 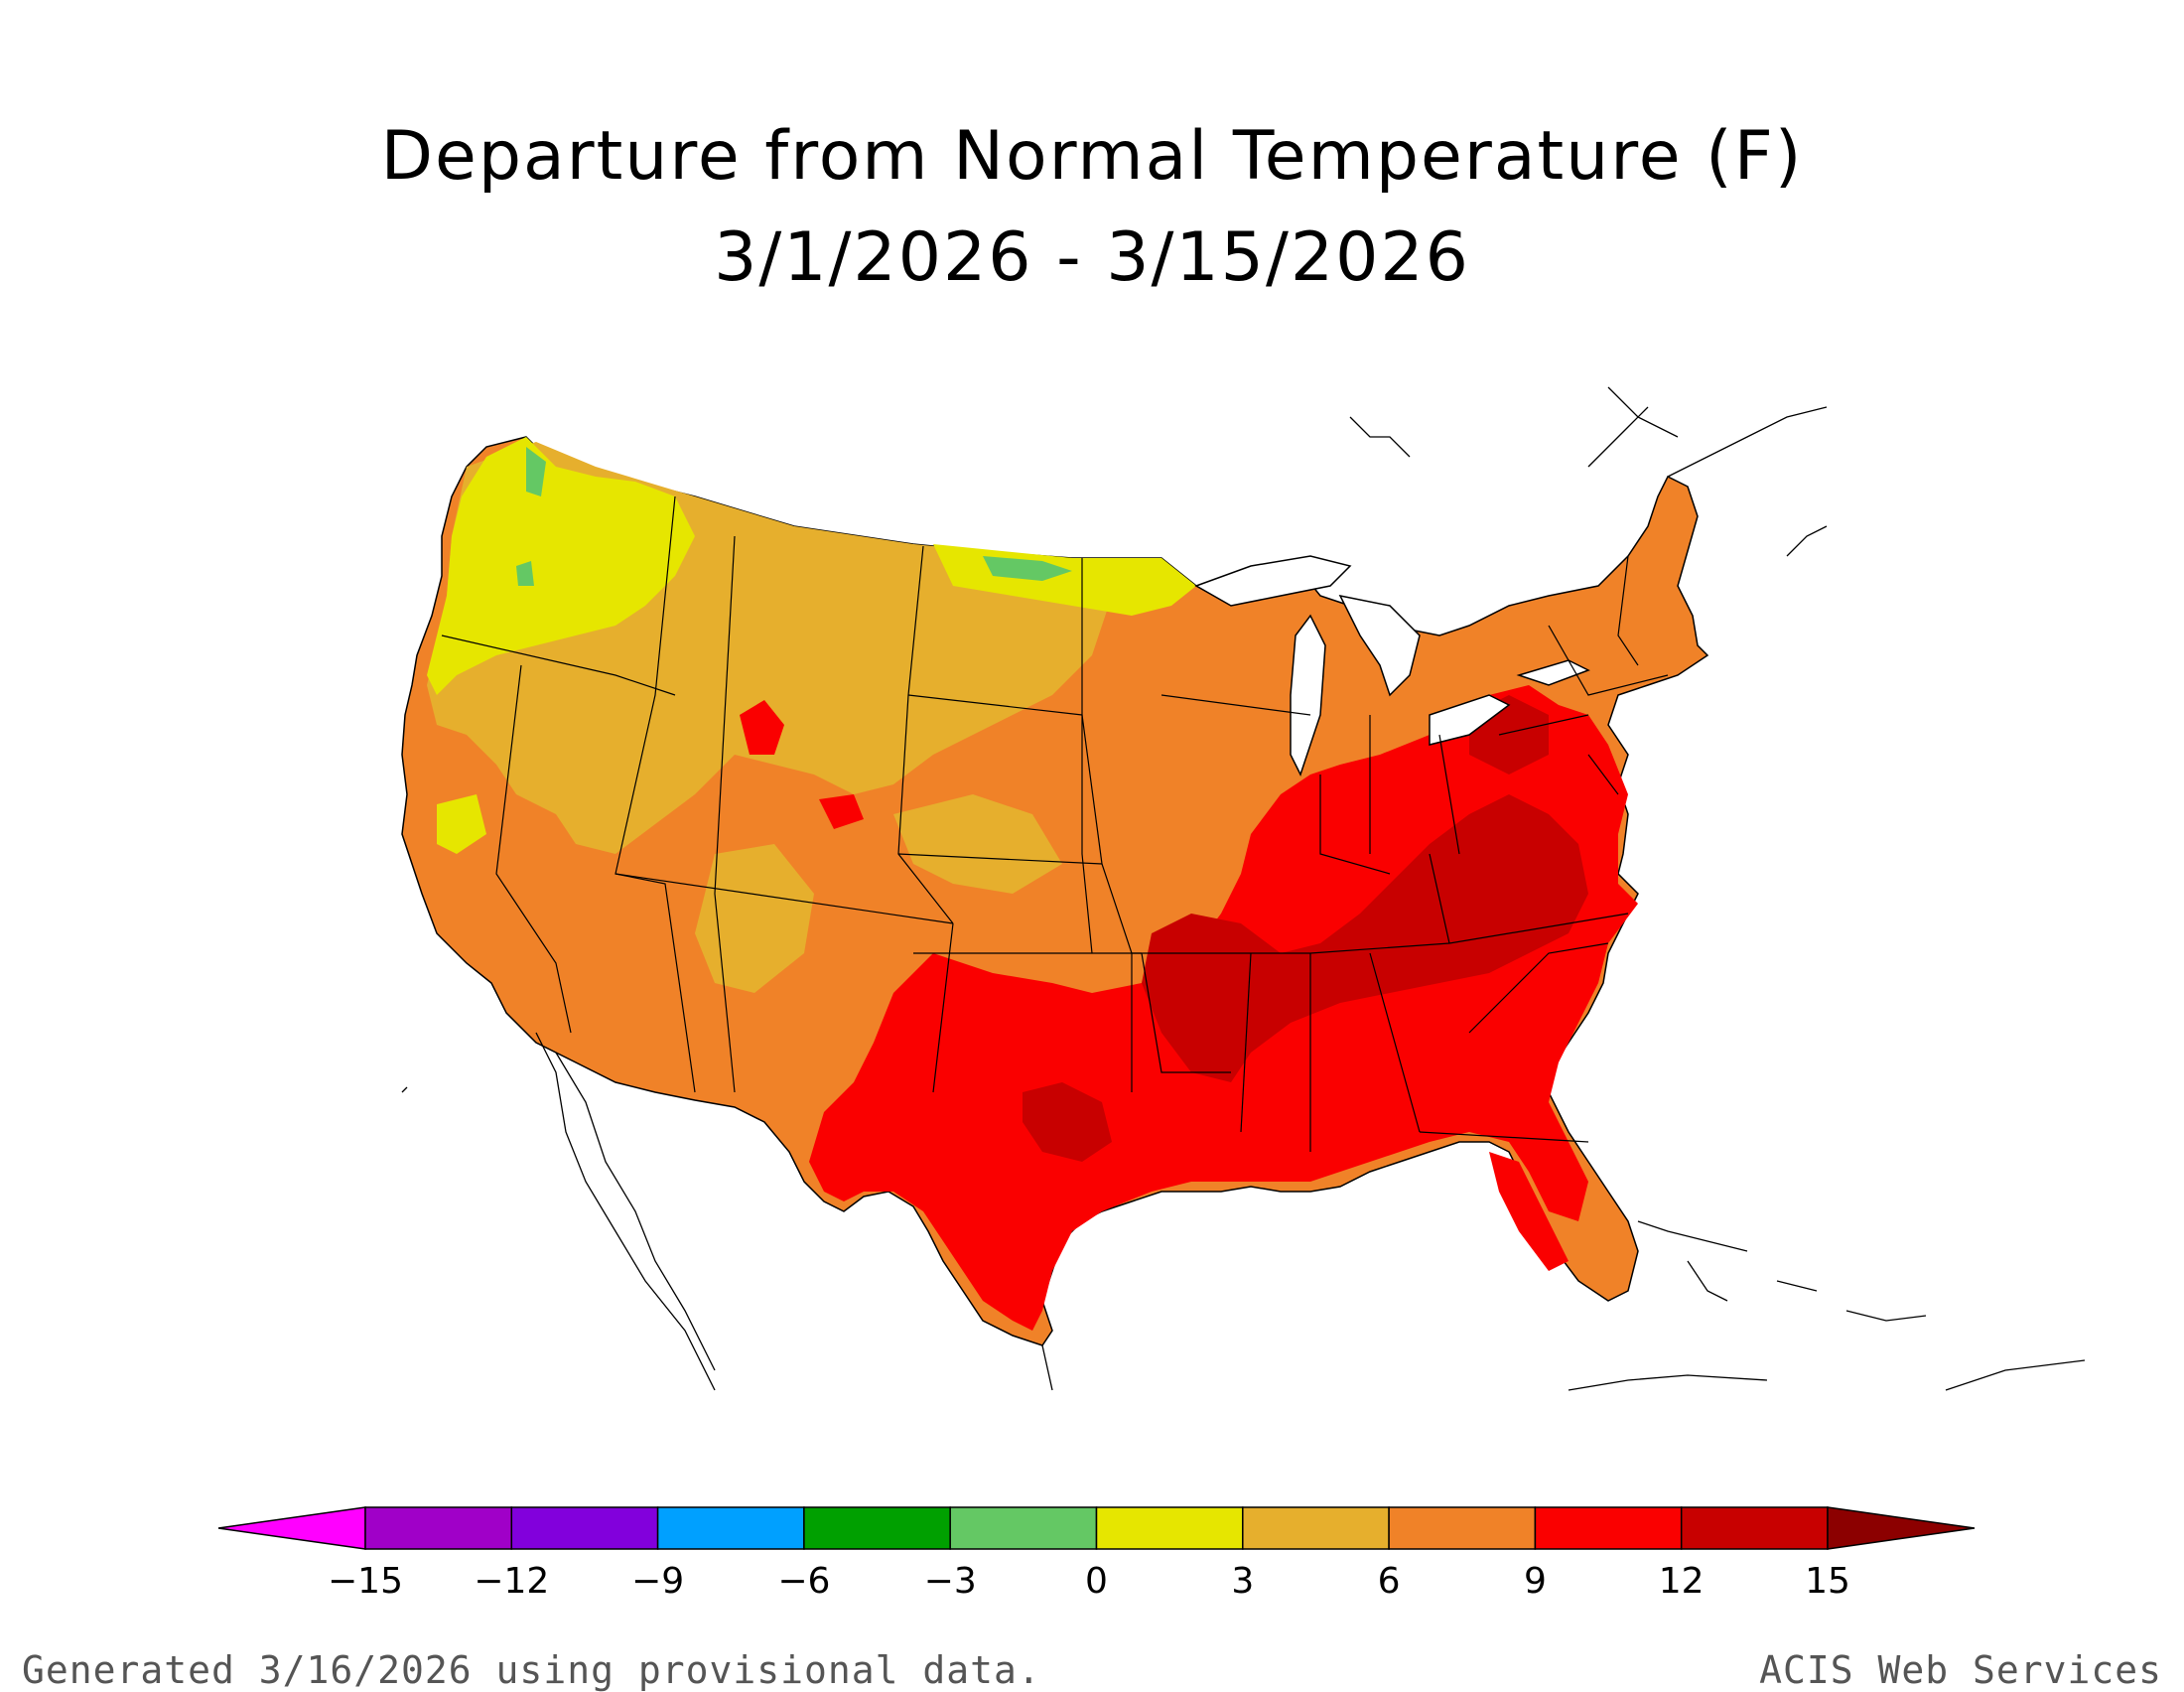 What do you see at coordinates (525, 573) in the screenshot?
I see `region-neg3-0-oregon` at bounding box center [525, 573].